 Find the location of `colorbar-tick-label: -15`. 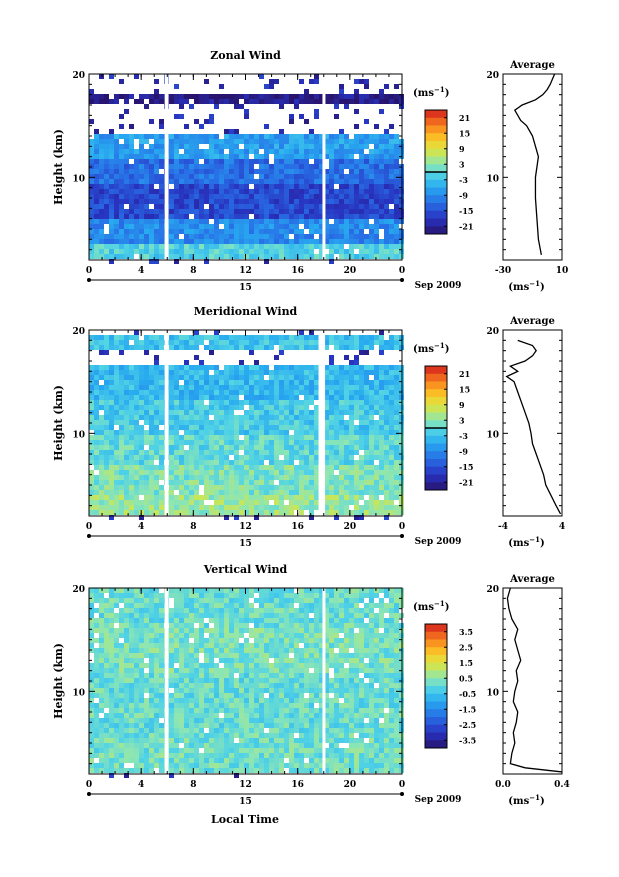

colorbar-tick-label: -15 is located at coordinates (466, 467).